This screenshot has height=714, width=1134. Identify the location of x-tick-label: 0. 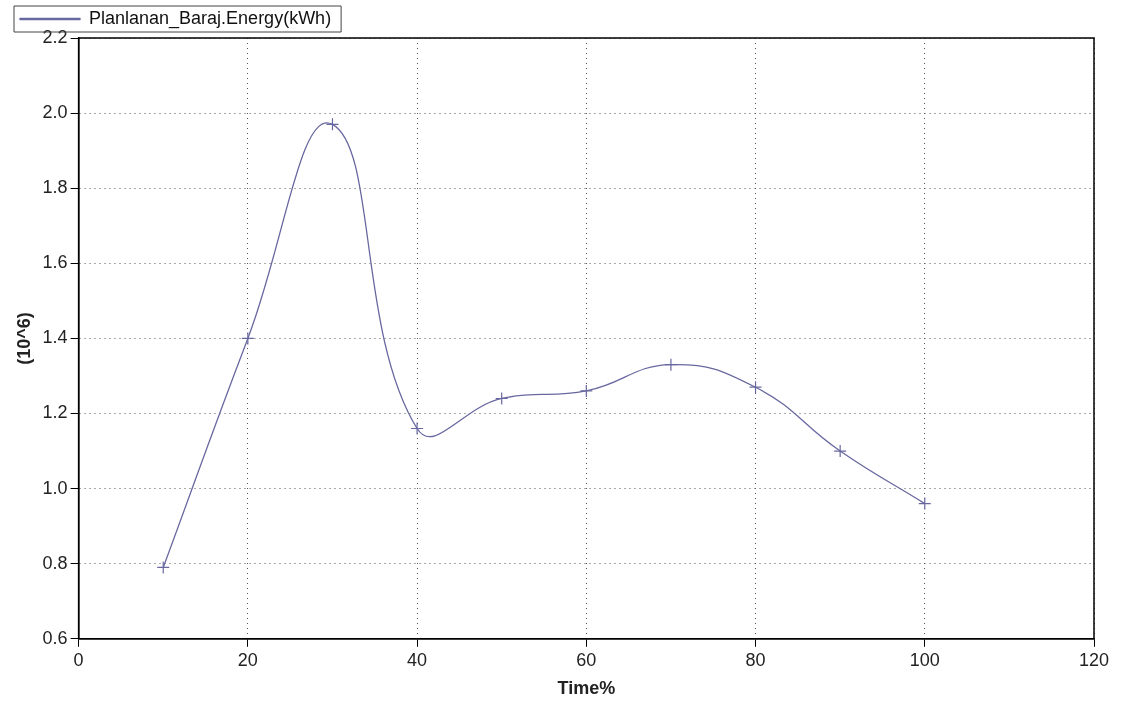
(78, 659).